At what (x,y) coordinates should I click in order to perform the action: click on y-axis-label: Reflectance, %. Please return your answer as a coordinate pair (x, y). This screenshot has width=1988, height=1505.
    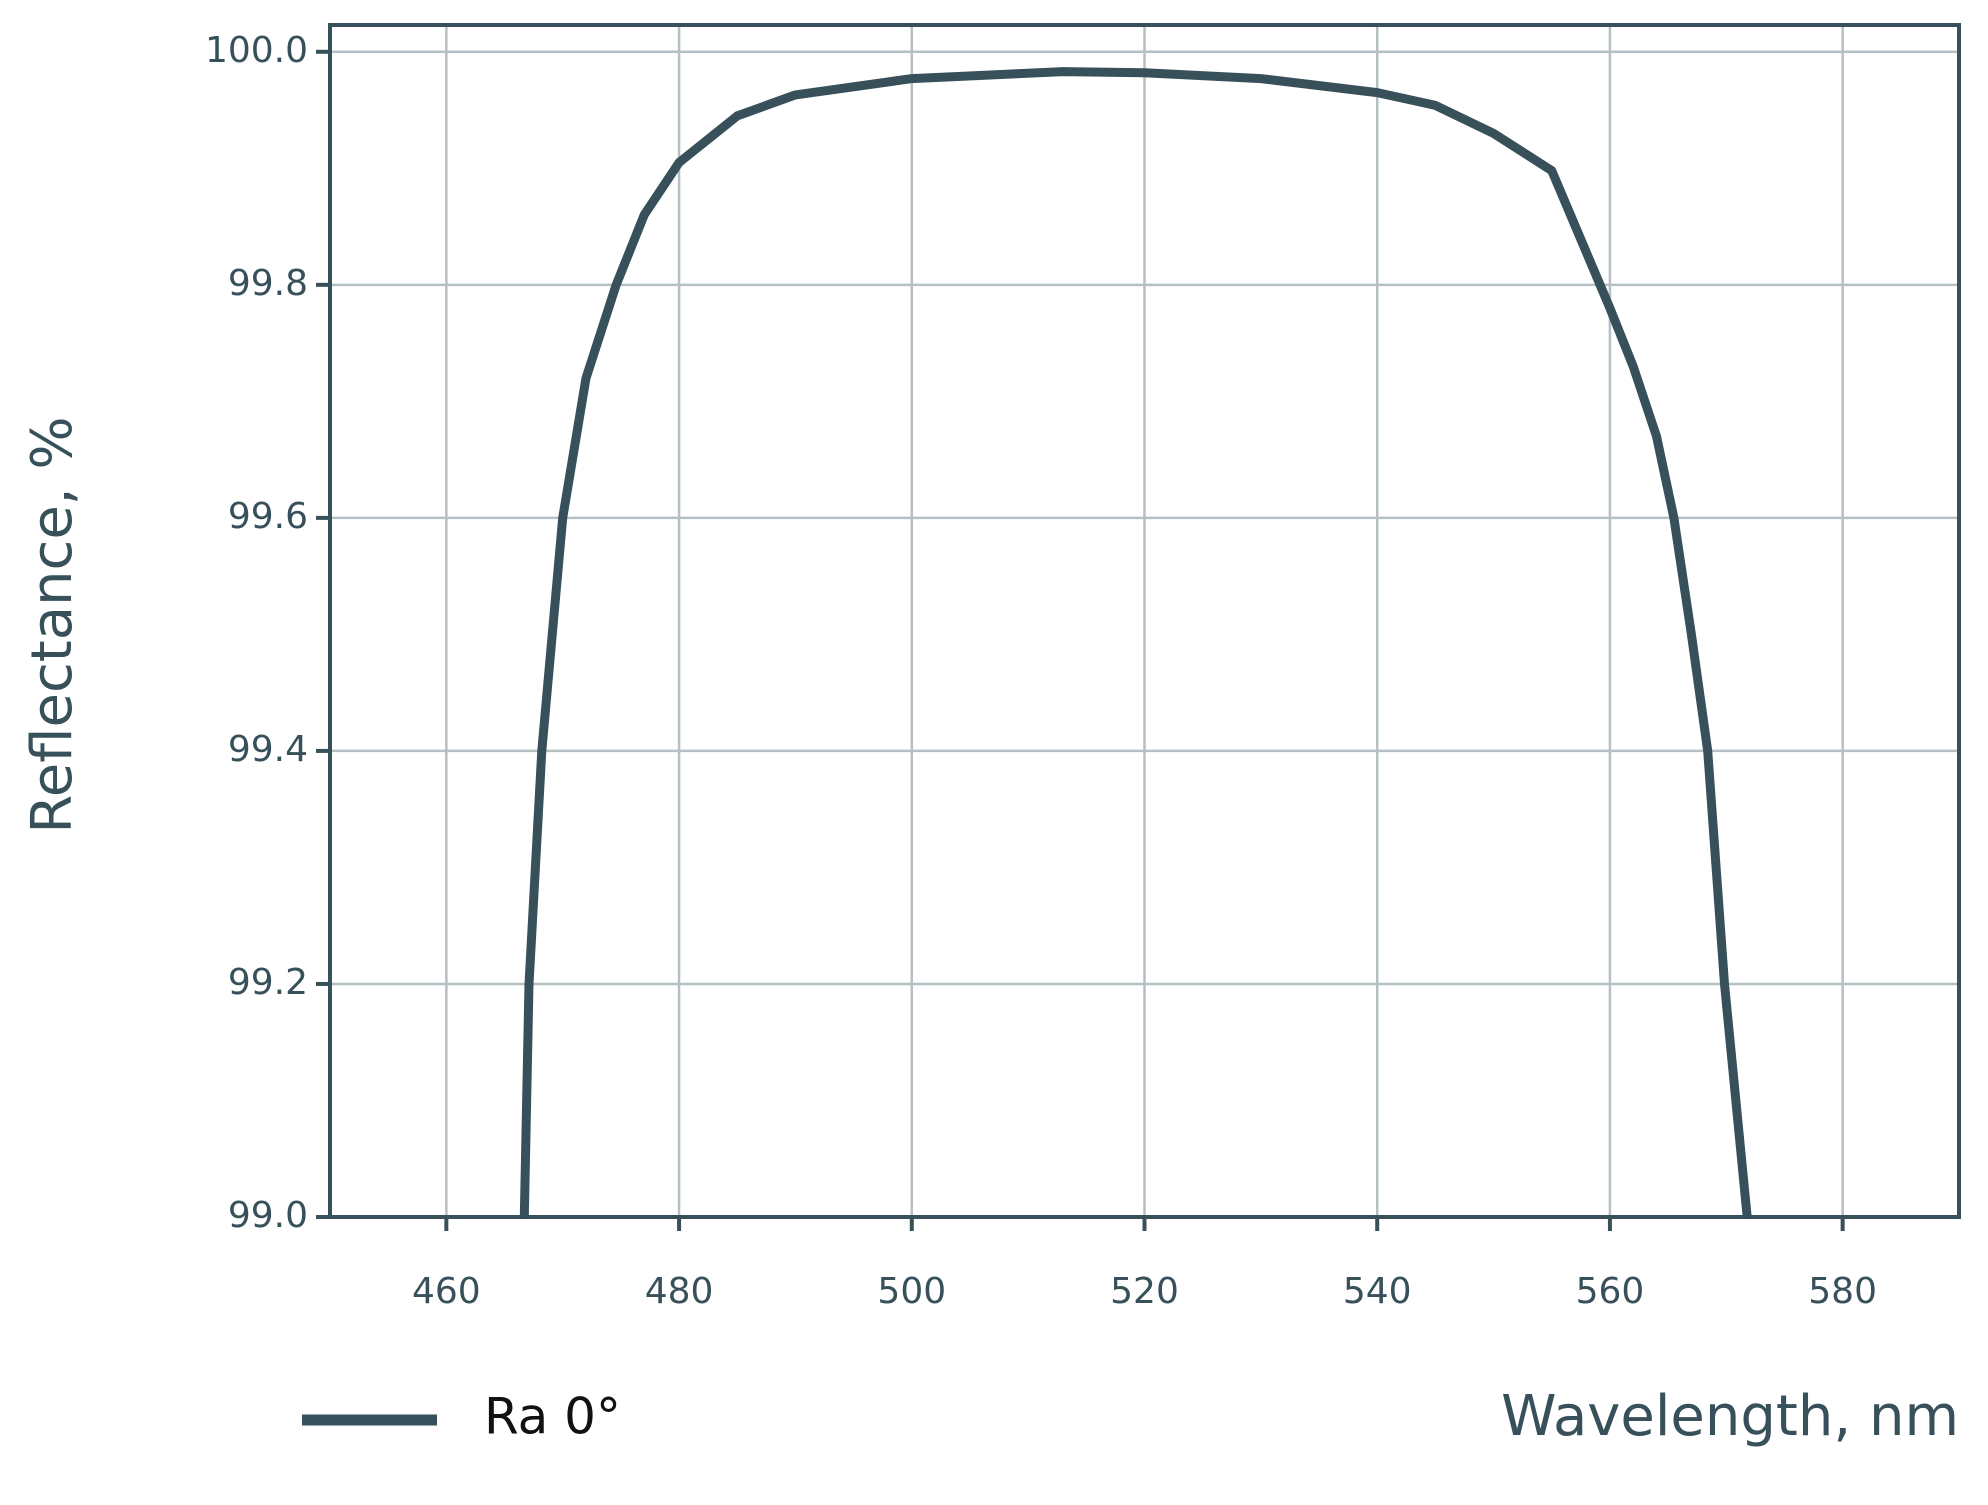
    Looking at the image, I should click on (52, 624).